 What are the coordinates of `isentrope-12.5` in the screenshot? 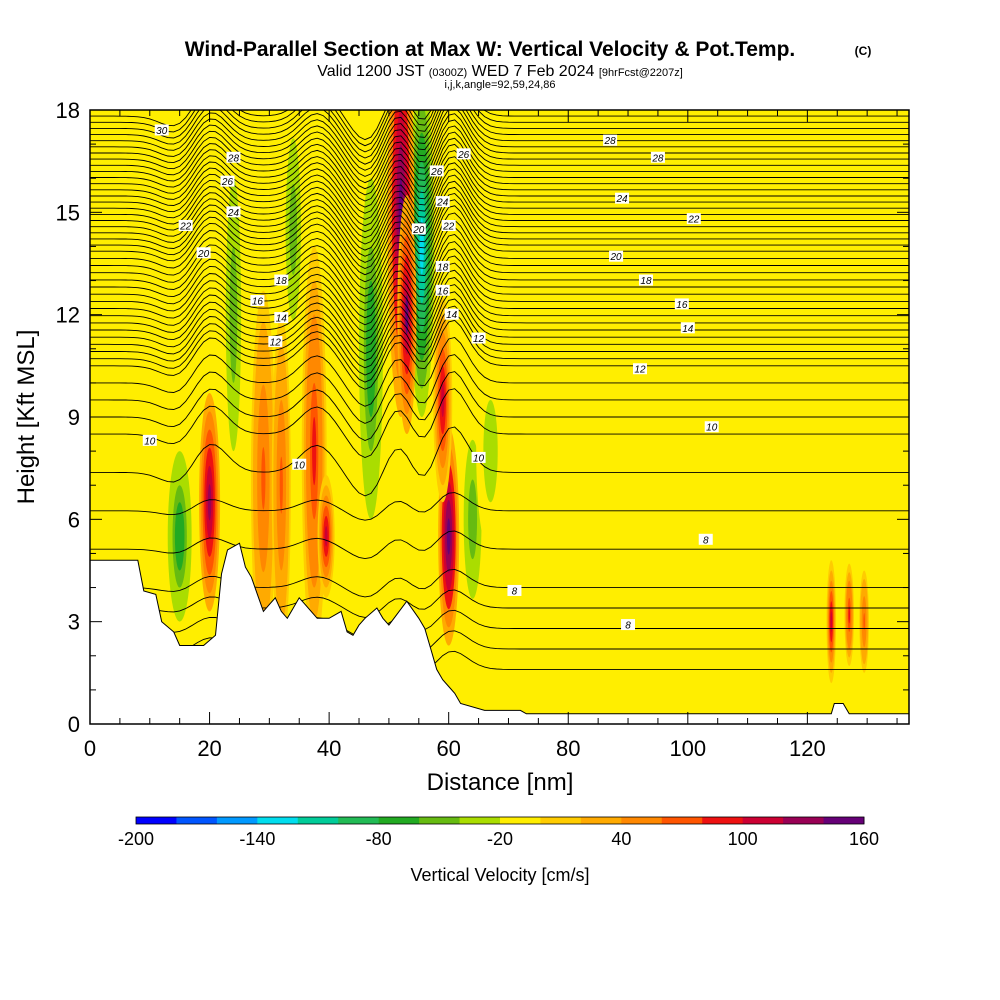 It's located at (499, 347).